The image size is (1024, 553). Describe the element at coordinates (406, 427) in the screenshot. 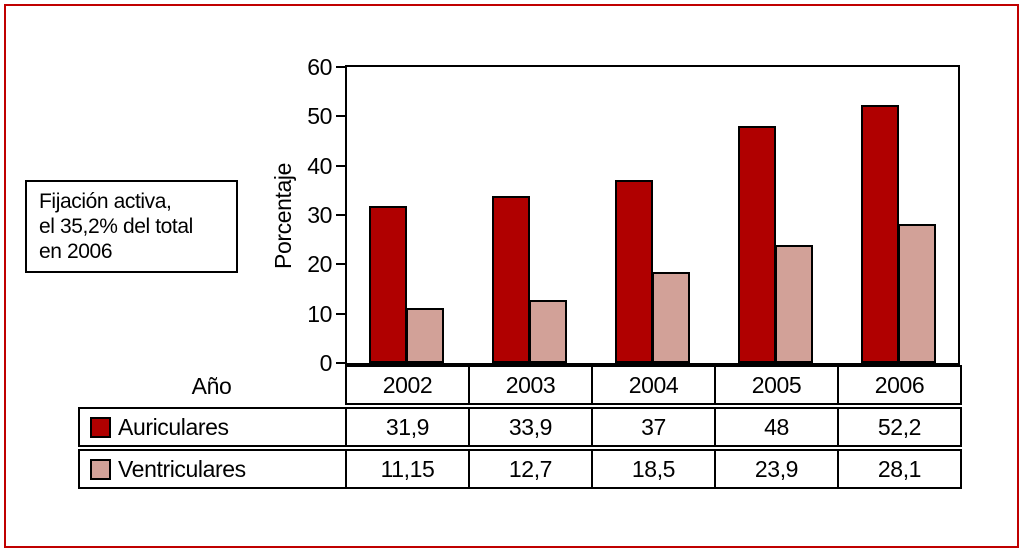

I see `value-auriculares-2002: 31,9` at that location.